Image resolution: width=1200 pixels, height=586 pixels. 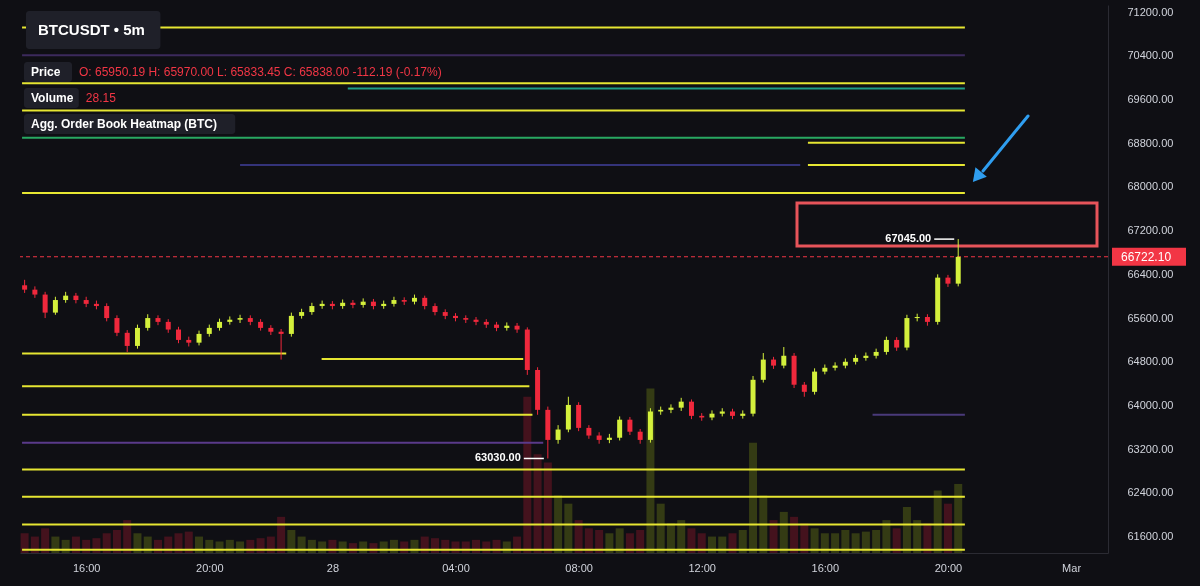 I want to click on y-tick-label: 66400.00, so click(x=1150, y=273).